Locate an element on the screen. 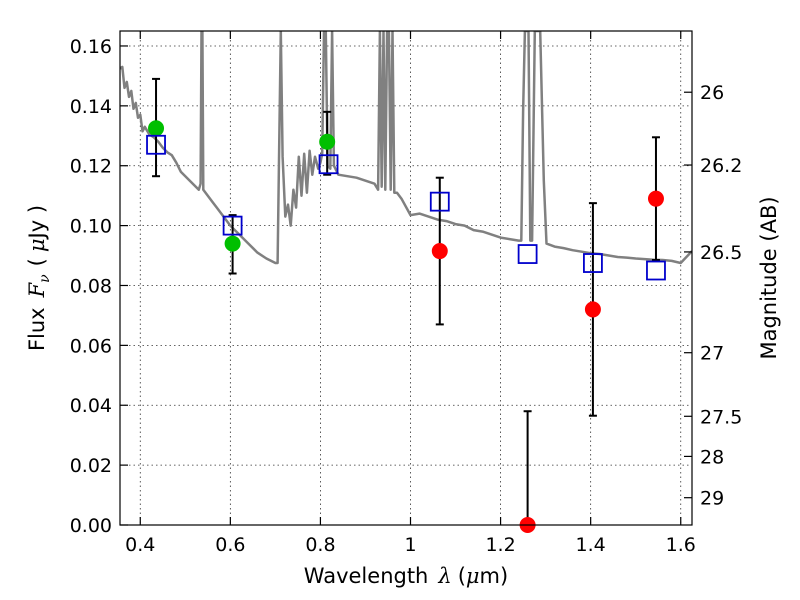 The image size is (800, 600). y2-tick-label: 28 is located at coordinates (712, 457).